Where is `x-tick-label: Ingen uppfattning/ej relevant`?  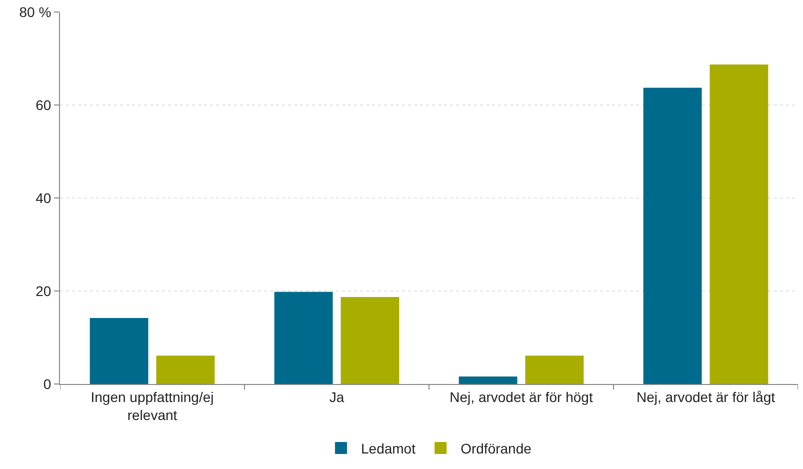 x-tick-label: Ingen uppfattning/ej relevant is located at coordinates (152, 405).